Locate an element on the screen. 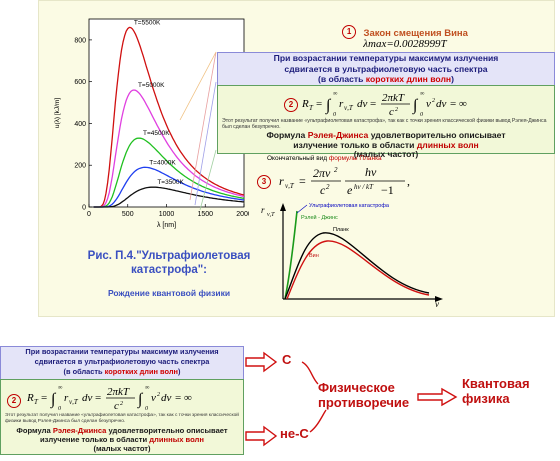 Image resolution: width=560 pixels, height=461 pixels. label-c: С is located at coordinates (287, 359).